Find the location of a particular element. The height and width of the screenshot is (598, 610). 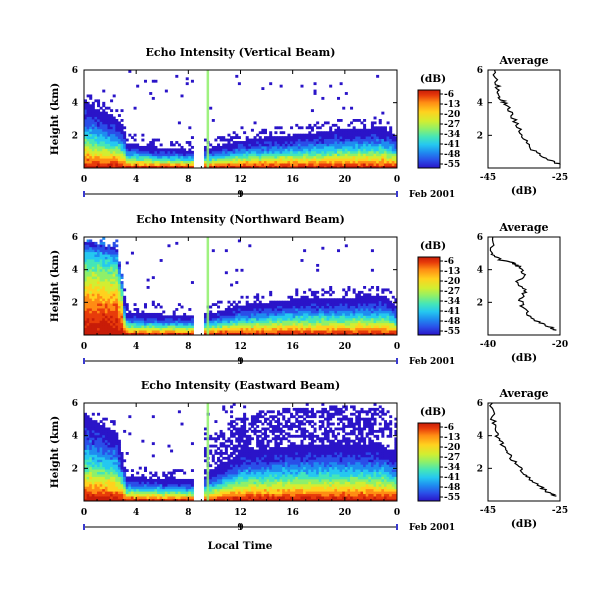

average-profile-1: Average 2 4 6 -45 -25 (dB) is located at coordinates (522, 125).